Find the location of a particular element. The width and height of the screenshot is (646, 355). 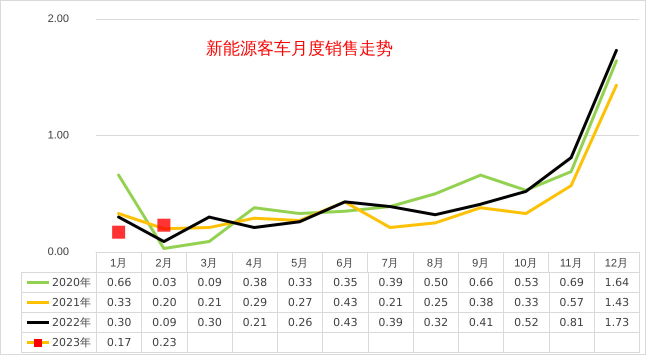

data-label: 0.81 is located at coordinates (571, 322).